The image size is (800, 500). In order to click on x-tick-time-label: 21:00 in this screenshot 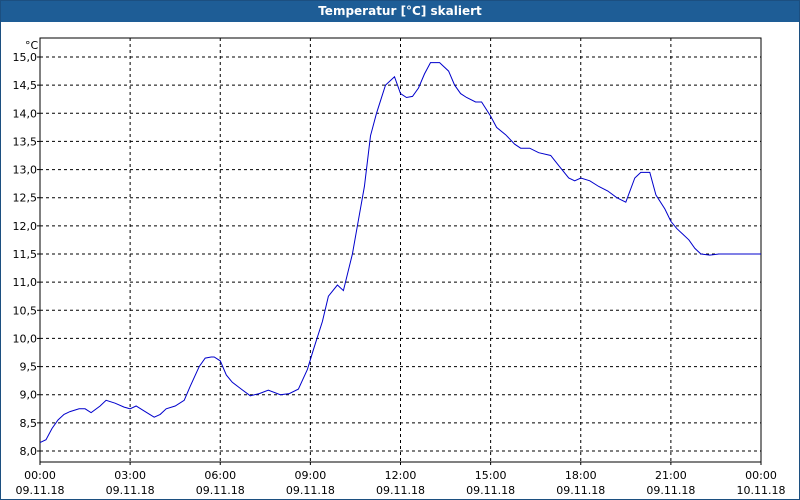, I will do `click(671, 475)`.